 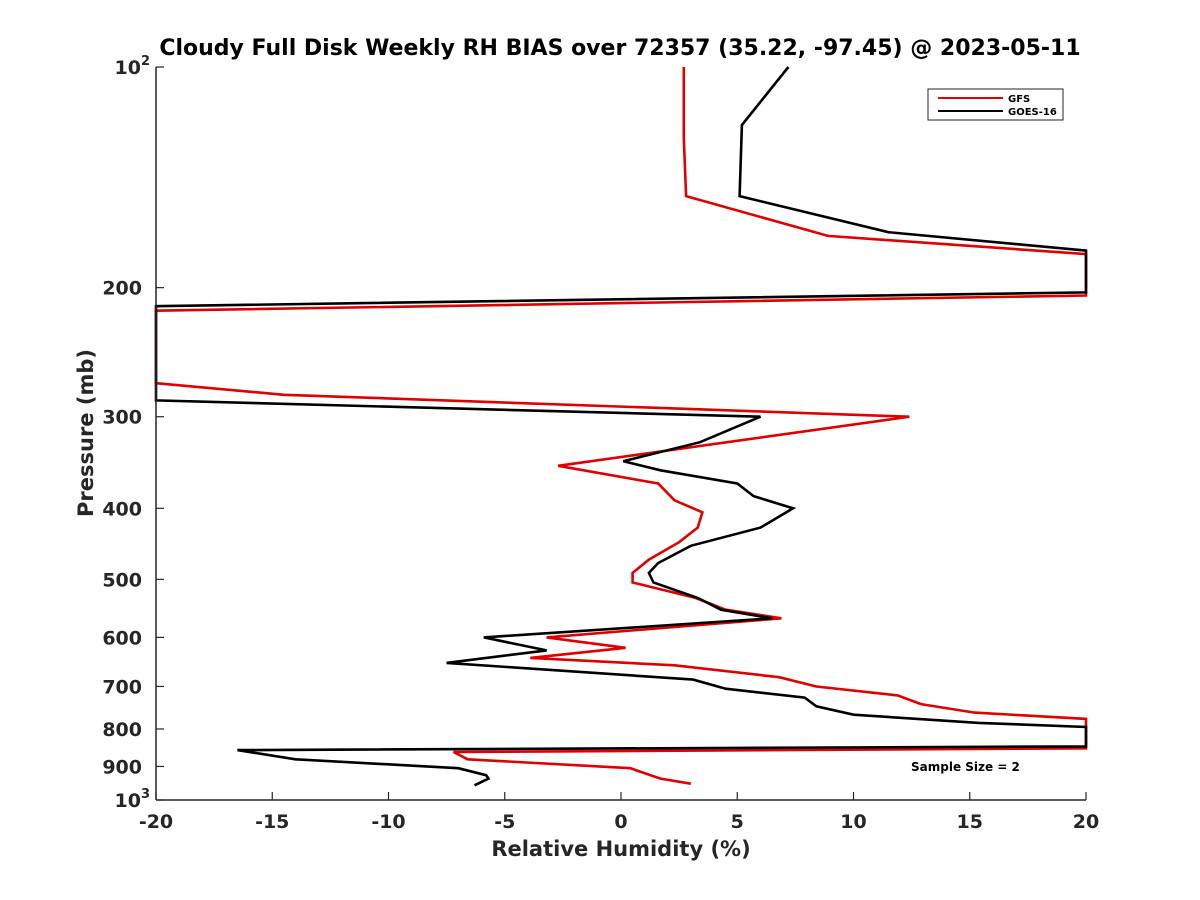 I want to click on x-tick-label: 15, so click(x=970, y=822).